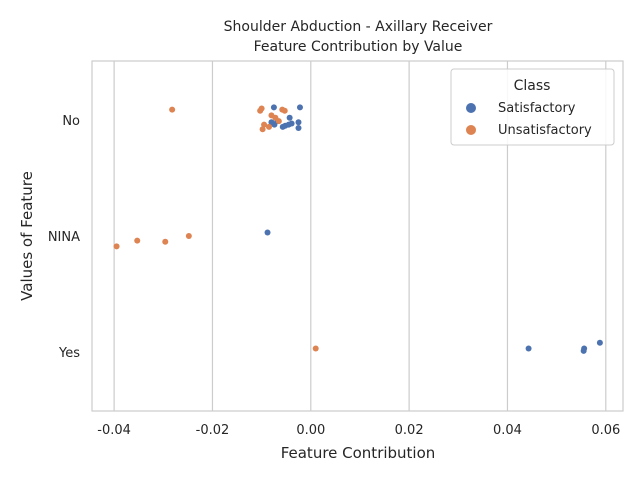 This screenshot has height=480, width=640. What do you see at coordinates (605, 430) in the screenshot?
I see `x-tick-label: 0.06` at bounding box center [605, 430].